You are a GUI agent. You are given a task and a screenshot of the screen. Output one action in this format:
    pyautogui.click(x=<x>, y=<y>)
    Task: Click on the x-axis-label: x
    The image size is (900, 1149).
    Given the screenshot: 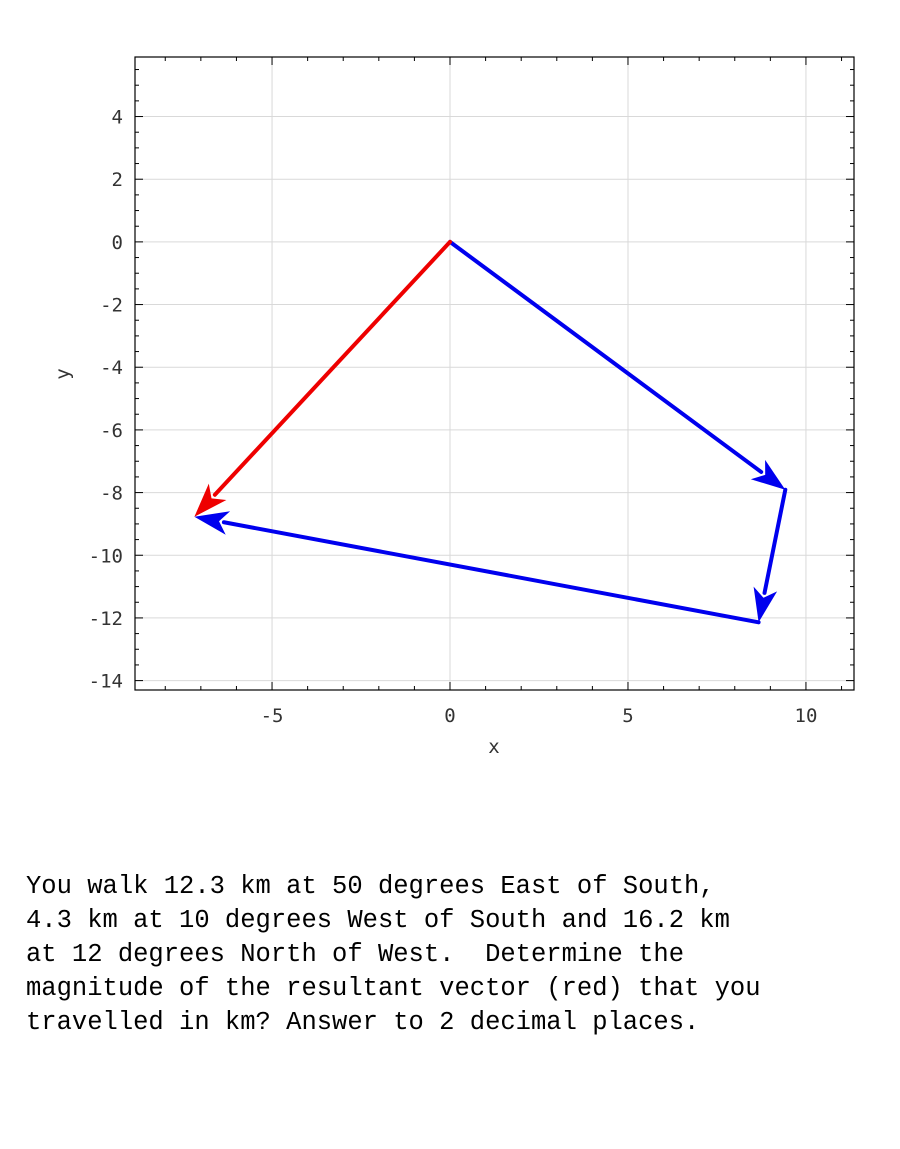 What is the action you would take?
    pyautogui.click(x=493, y=747)
    